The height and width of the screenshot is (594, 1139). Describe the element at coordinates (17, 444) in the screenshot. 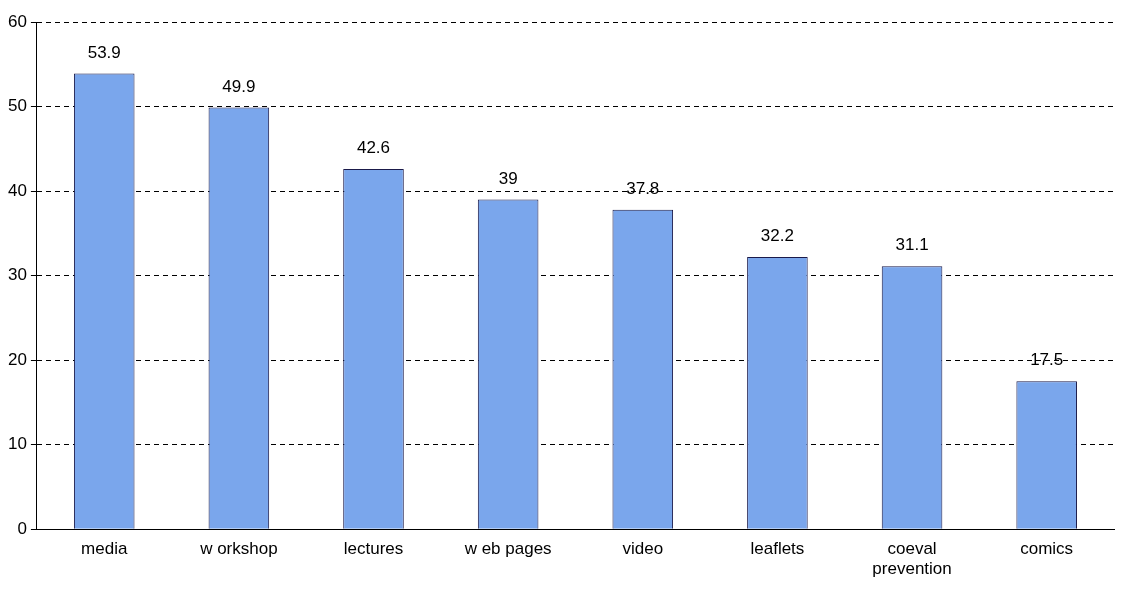

I see `y-tick-label: 10` at that location.